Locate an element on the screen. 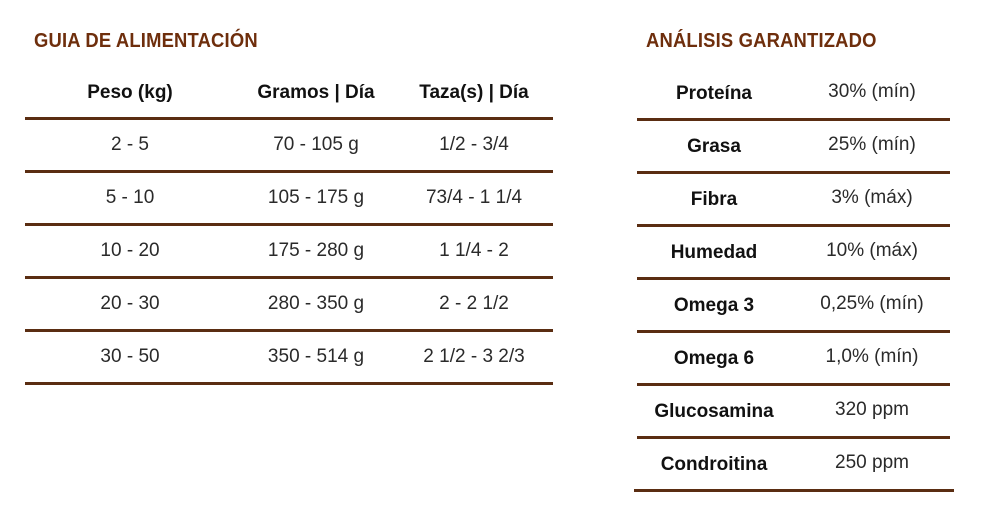  weight-cell: 20 - 30 is located at coordinates (130, 303).